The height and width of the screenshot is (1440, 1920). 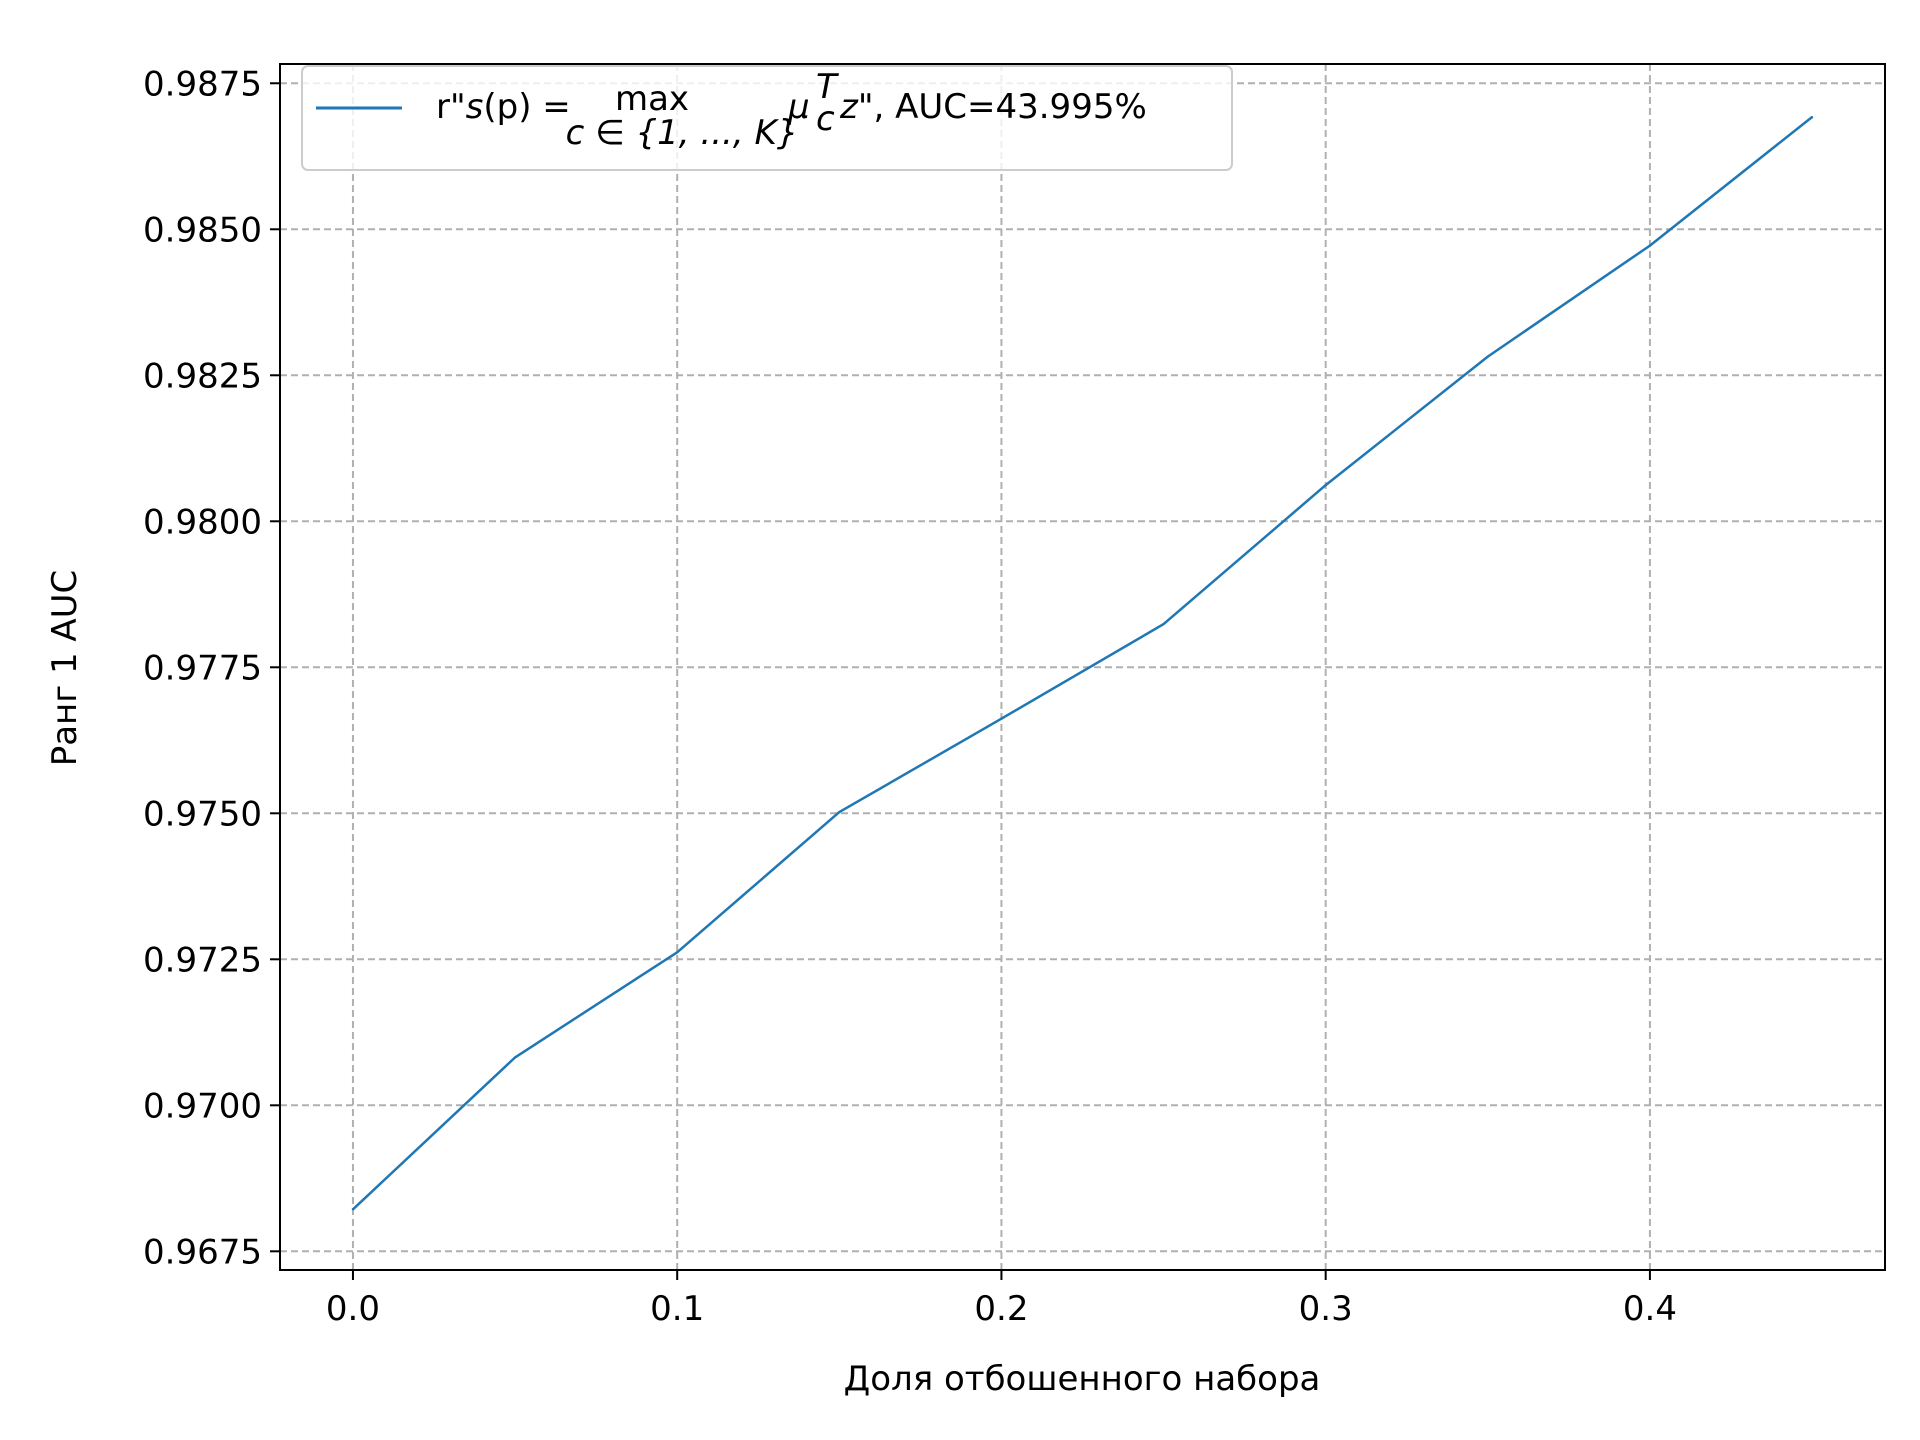 I want to click on y-tick-label: 0.9850, so click(x=202, y=230).